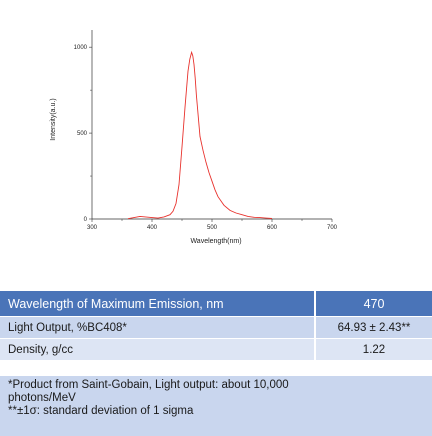 The height and width of the screenshot is (436, 432). Describe the element at coordinates (157, 304) in the screenshot. I see `table-cell-label: Wavelength of Maximum Emission, nm` at that location.